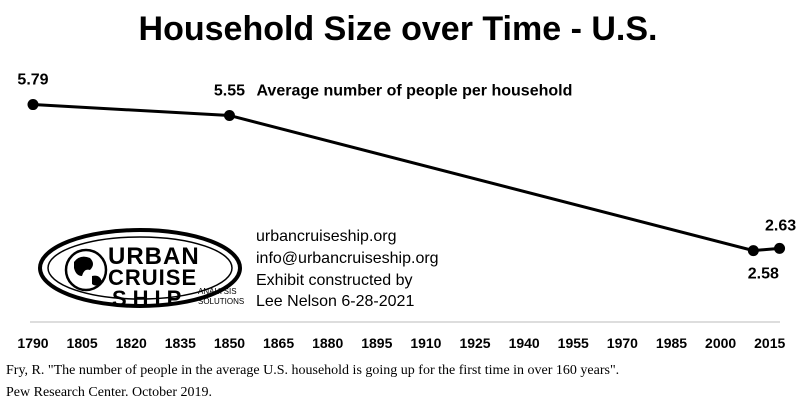 This screenshot has height=407, width=796. What do you see at coordinates (327, 343) in the screenshot?
I see `x-tick-label-1880: 1880` at bounding box center [327, 343].